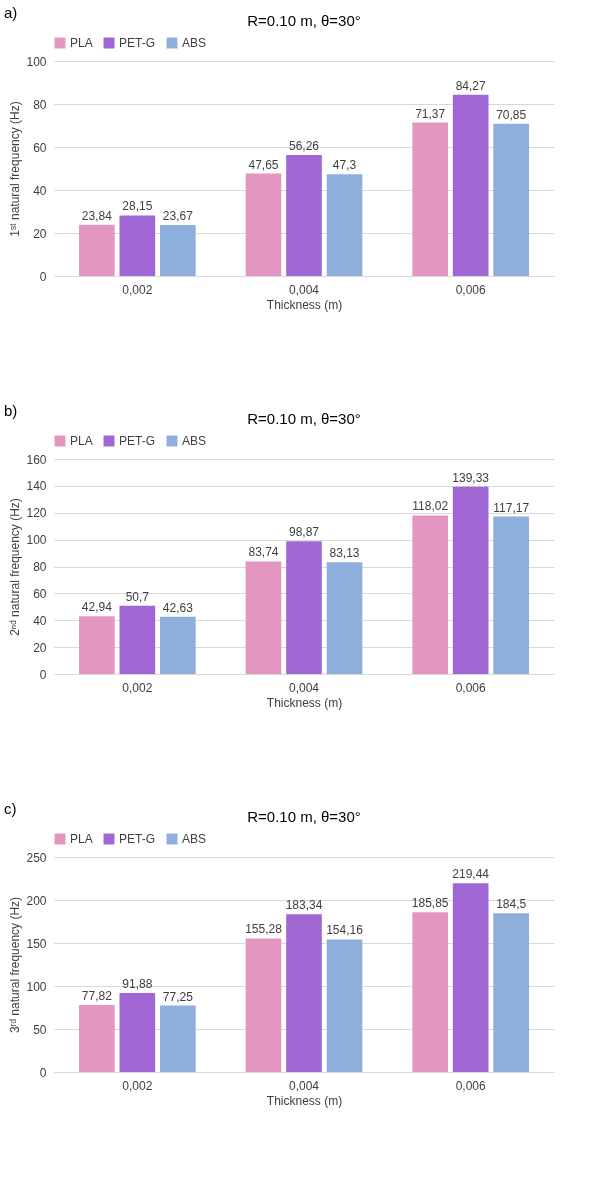  I want to click on data-label: 23,84, so click(97, 215).